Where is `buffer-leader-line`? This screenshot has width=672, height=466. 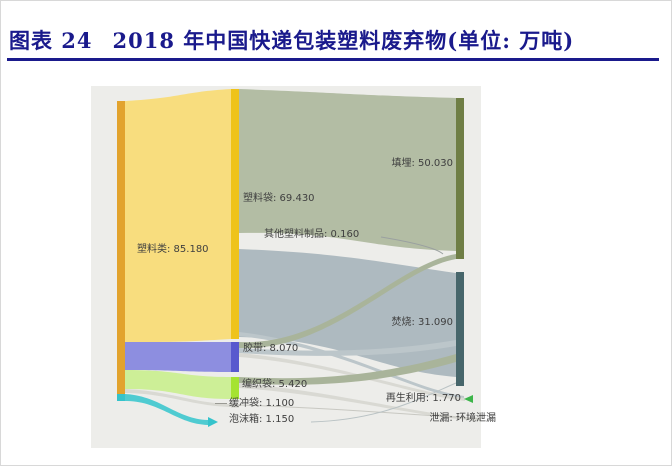
buffer-leader-line is located at coordinates (221, 403).